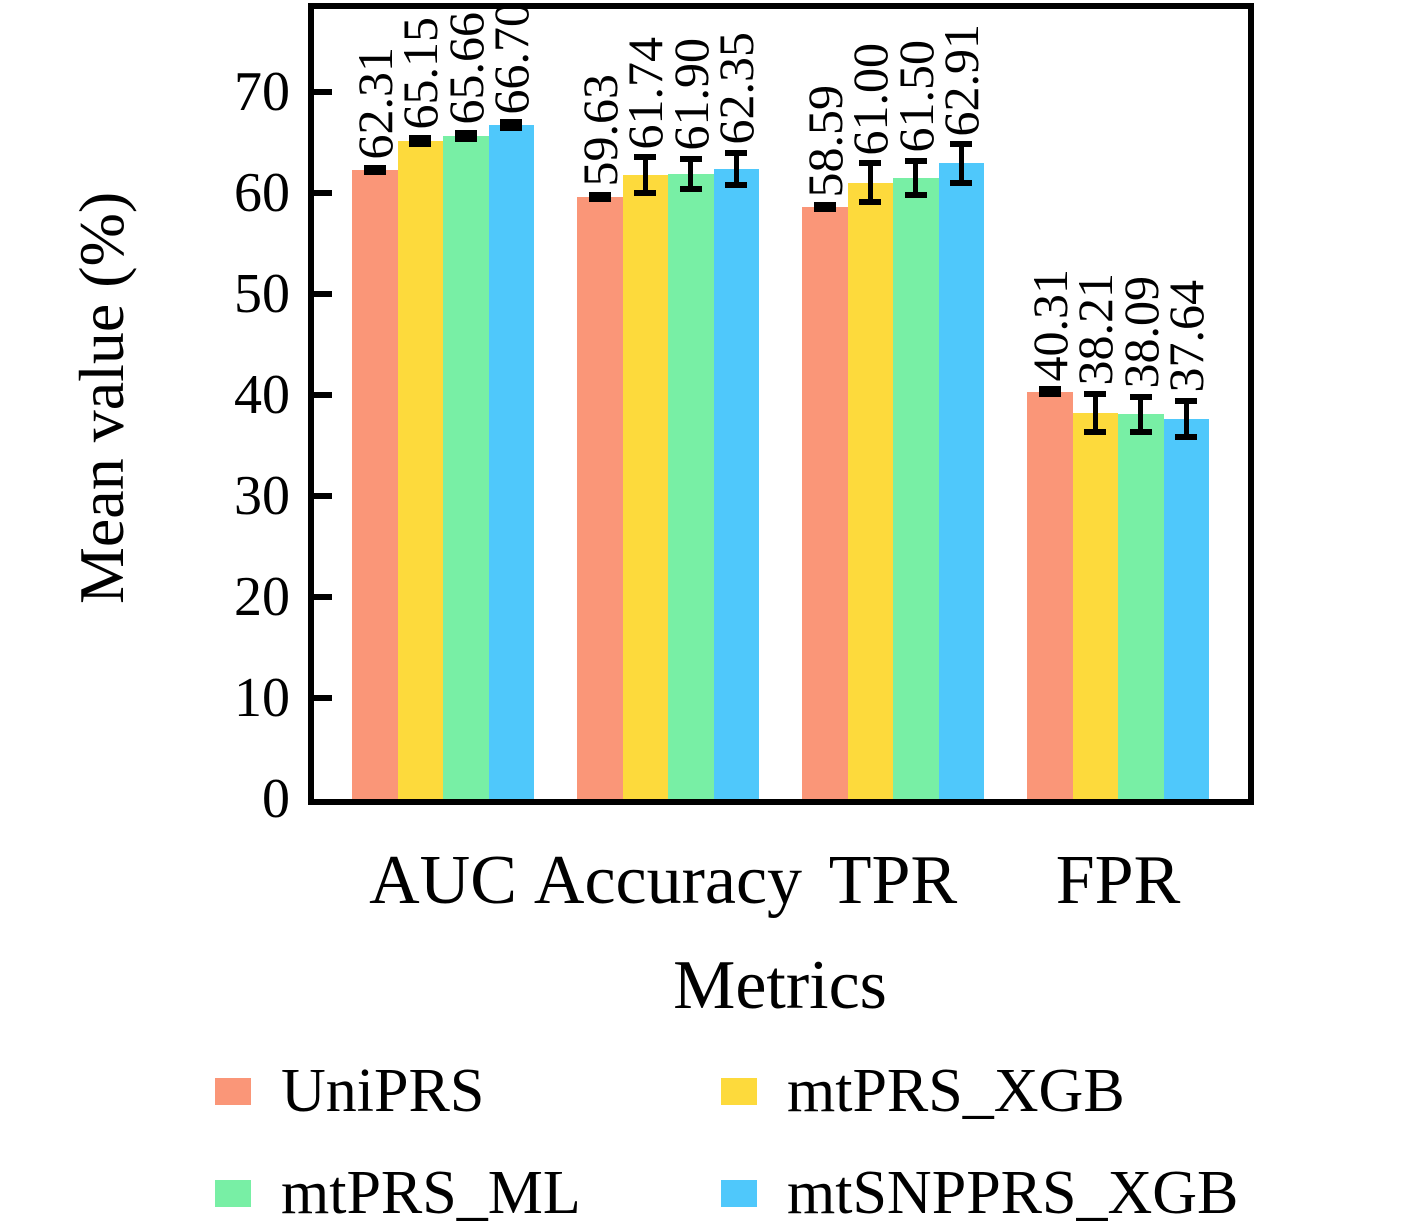 This screenshot has height=1225, width=1417. I want to click on x-tick-label: TPR, so click(893, 880).